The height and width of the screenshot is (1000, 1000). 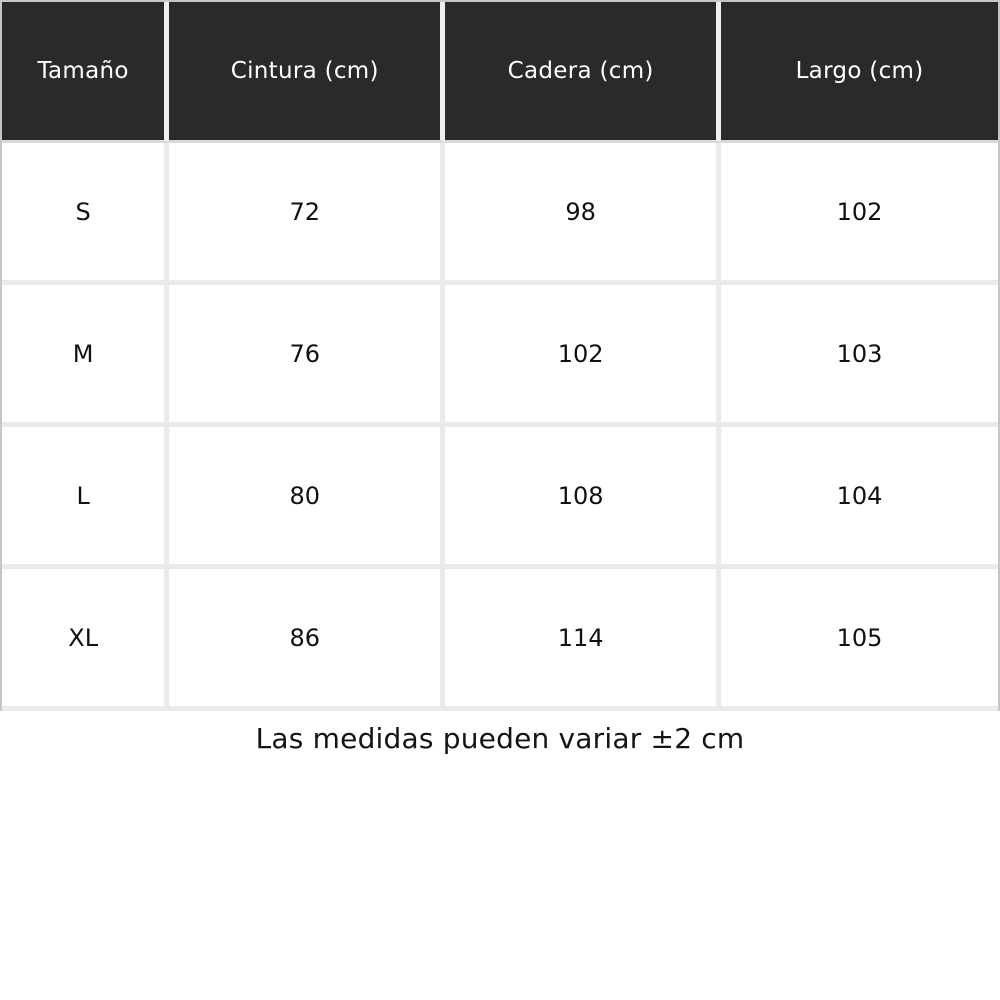 What do you see at coordinates (583, 640) in the screenshot?
I see `hip-value-cell: 114` at bounding box center [583, 640].